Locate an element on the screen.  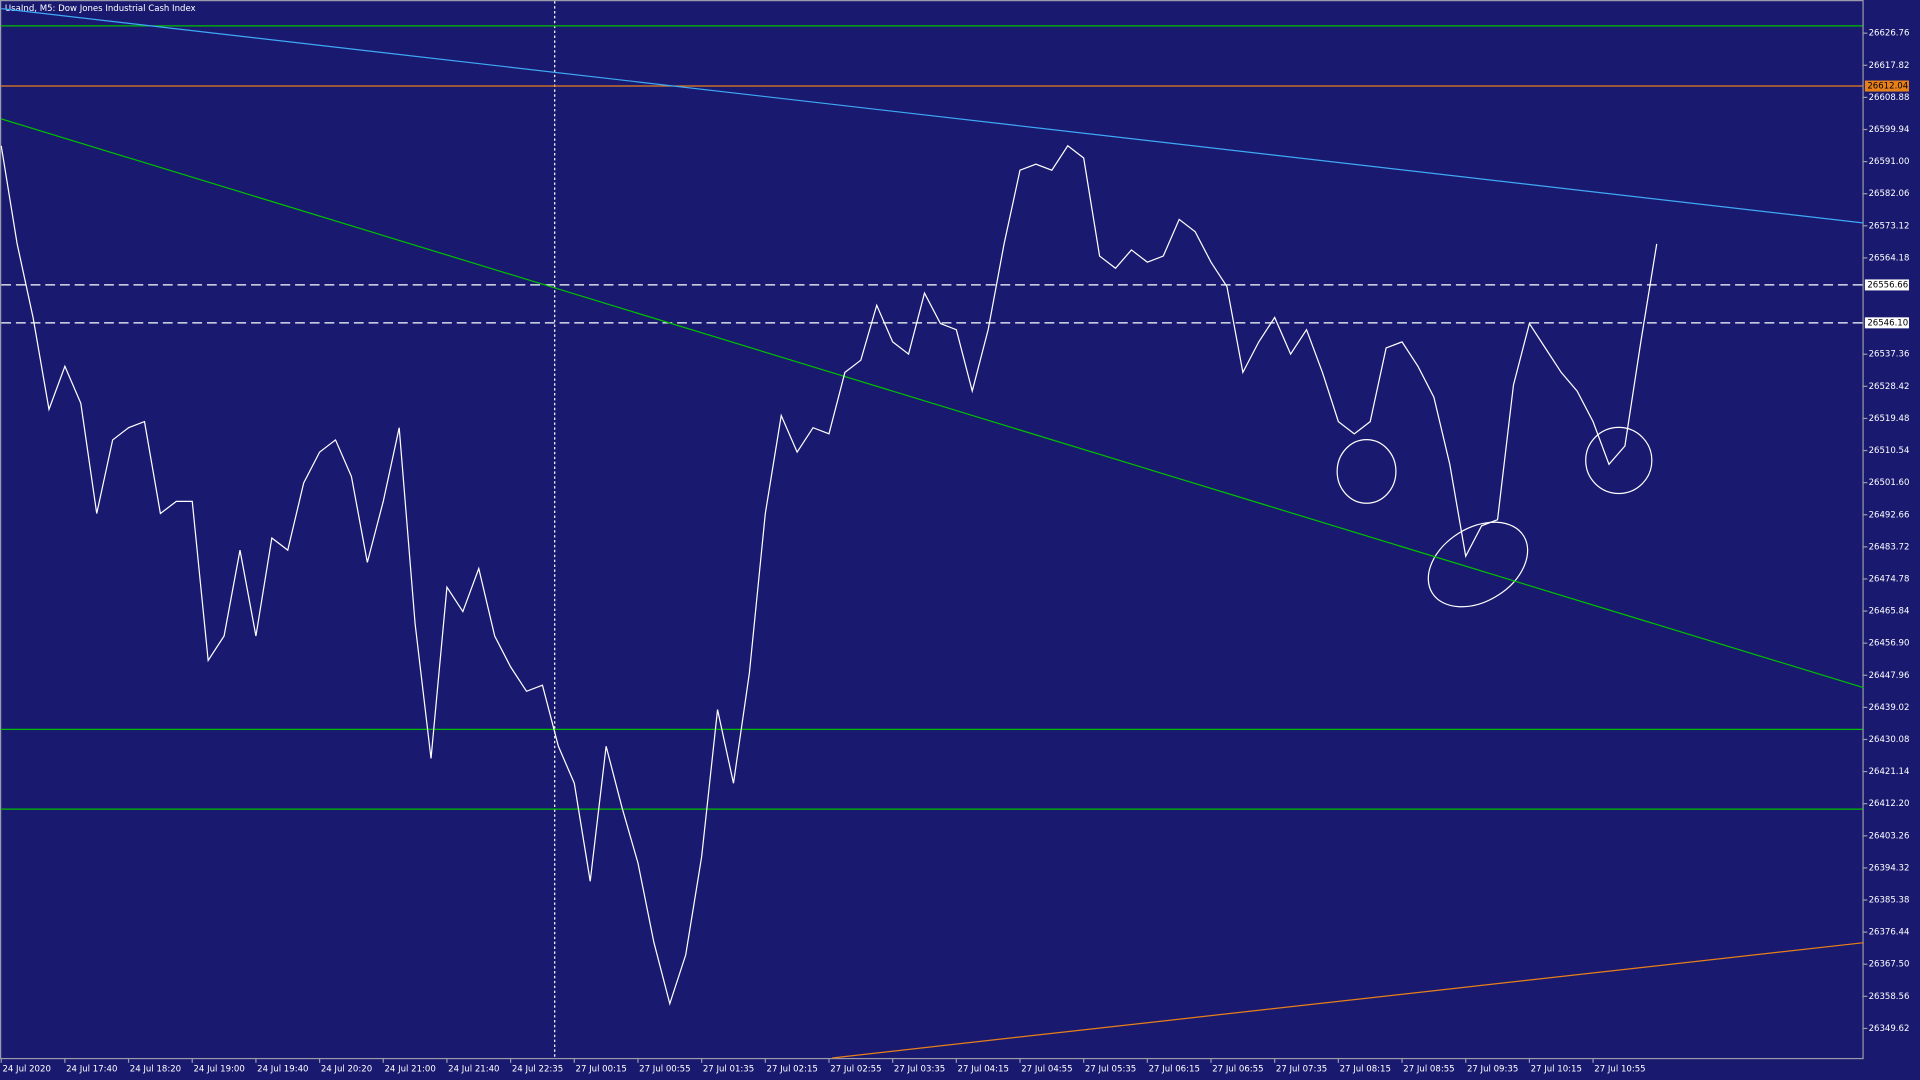
y-tick-label: 26394.32 is located at coordinates (1889, 868).